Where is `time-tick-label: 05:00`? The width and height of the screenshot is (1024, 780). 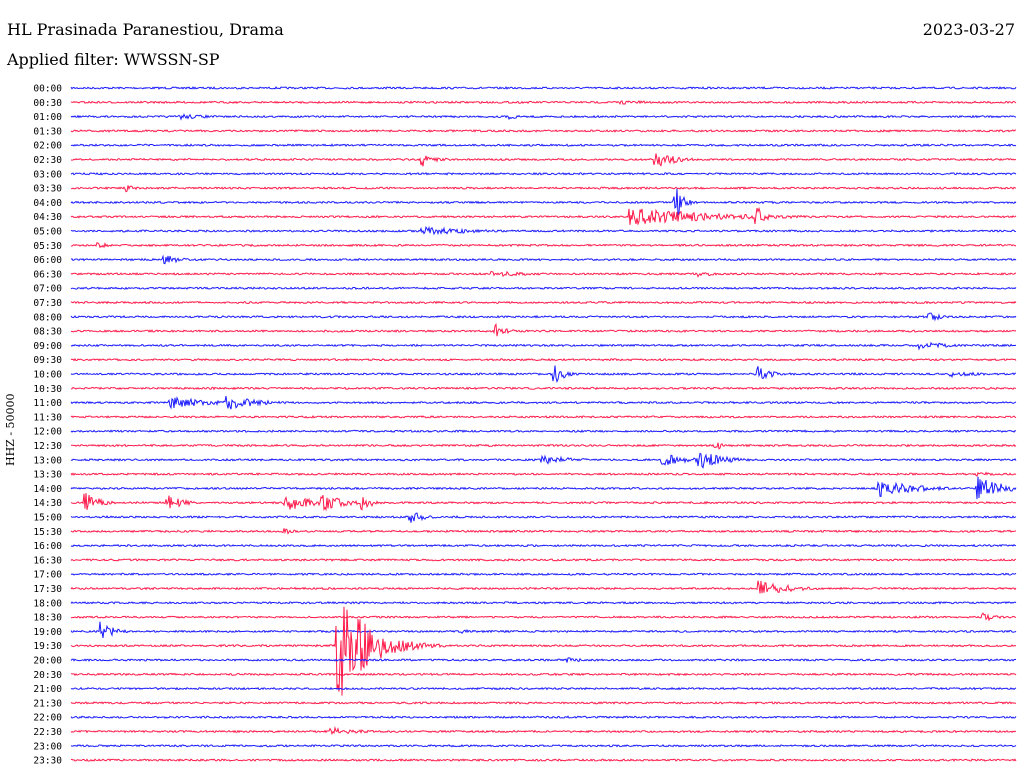
time-tick-label: 05:00 is located at coordinates (47, 232).